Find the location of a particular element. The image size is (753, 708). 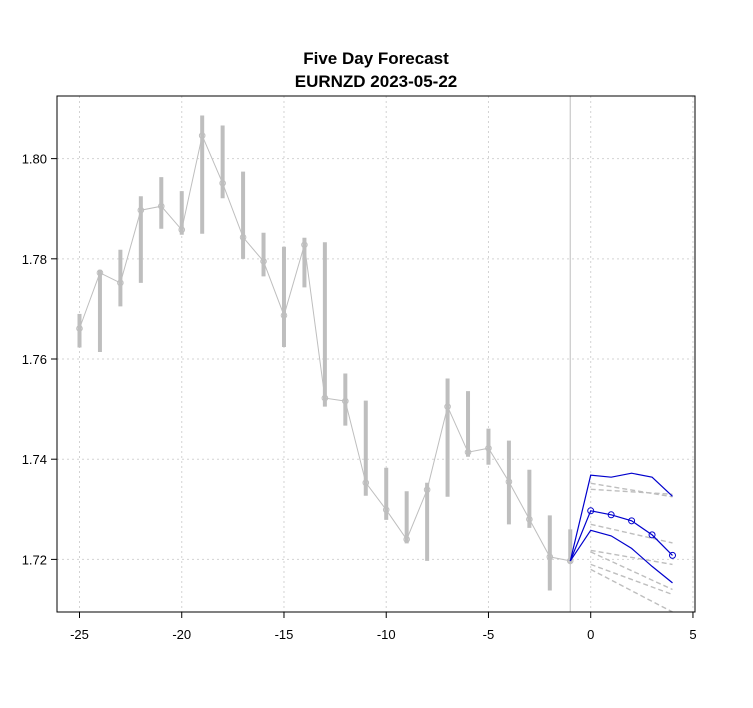

x-tick-label: -20 is located at coordinates (181, 634).